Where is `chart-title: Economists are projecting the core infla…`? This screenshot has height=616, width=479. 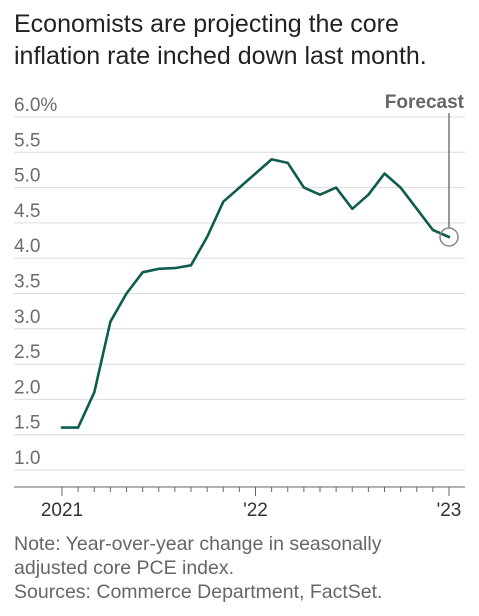
chart-title: Economists are projecting the core infla… is located at coordinates (220, 40).